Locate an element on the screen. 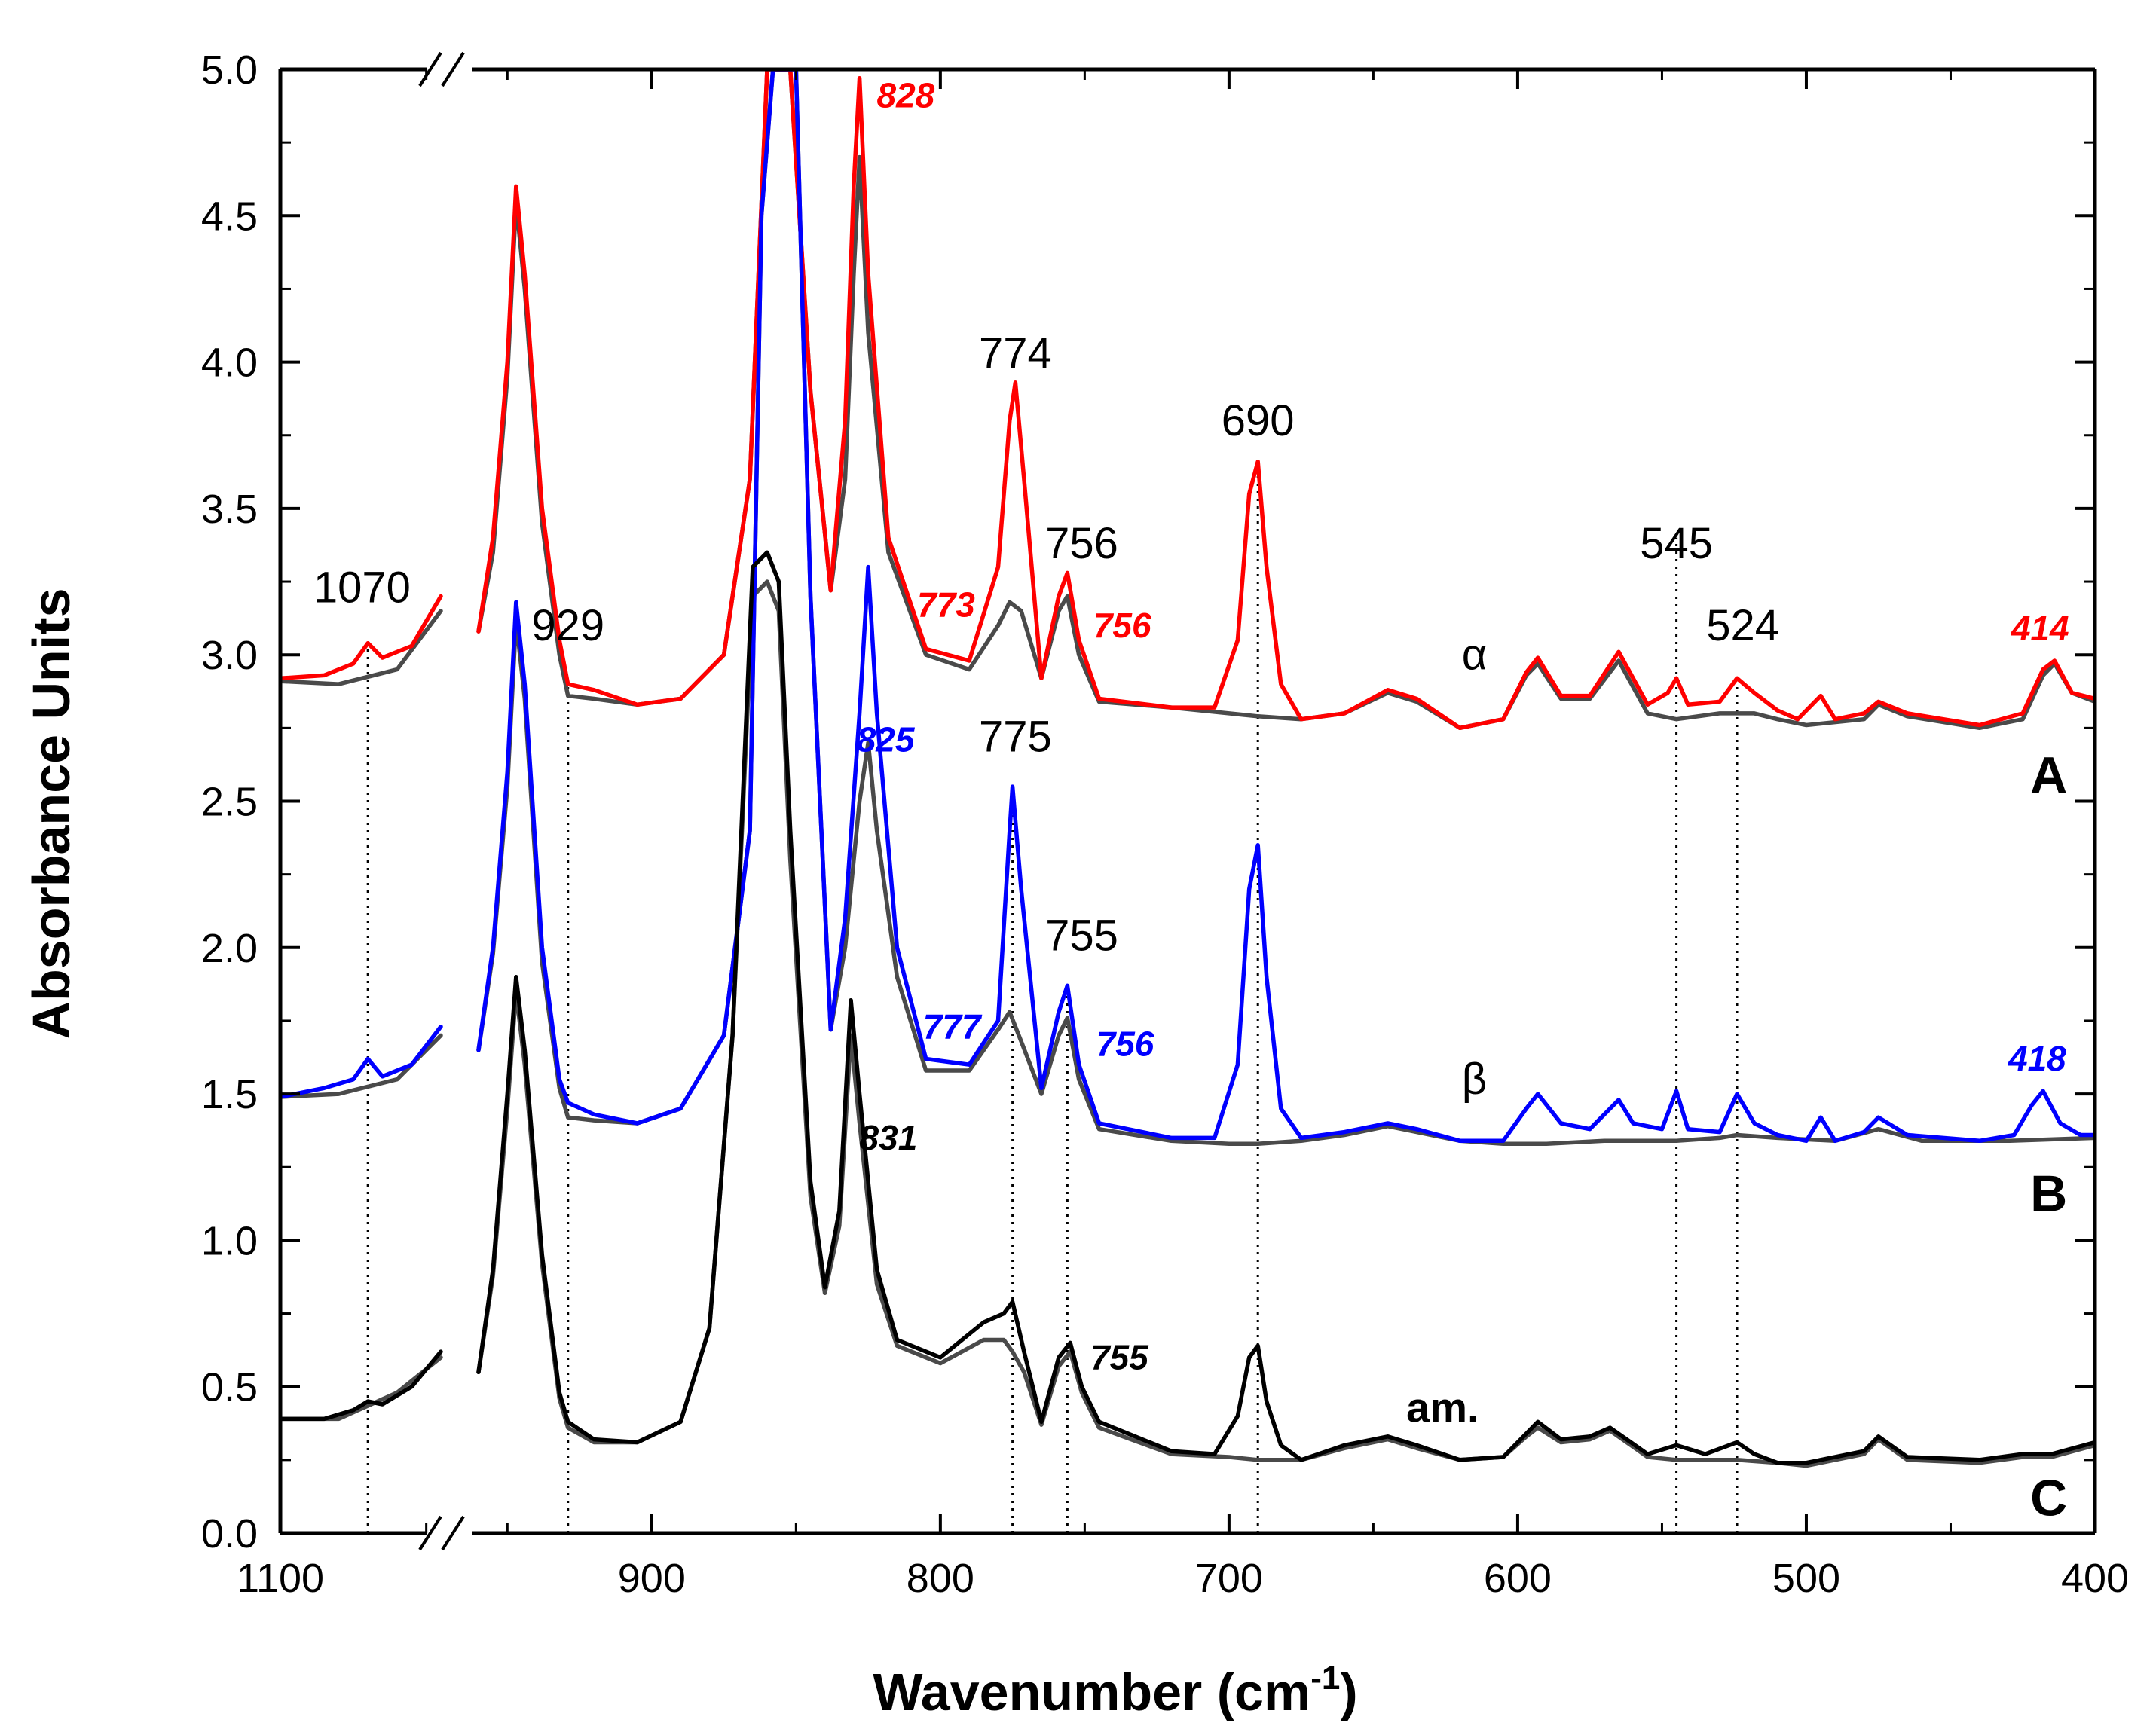  annotation-label: B is located at coordinates (2048, 1194).